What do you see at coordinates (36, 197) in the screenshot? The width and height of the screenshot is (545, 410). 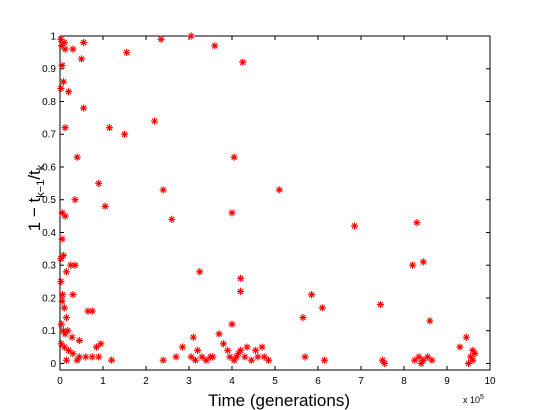 I see `y-axis-label: 1 − tk−1/tk` at bounding box center [36, 197].